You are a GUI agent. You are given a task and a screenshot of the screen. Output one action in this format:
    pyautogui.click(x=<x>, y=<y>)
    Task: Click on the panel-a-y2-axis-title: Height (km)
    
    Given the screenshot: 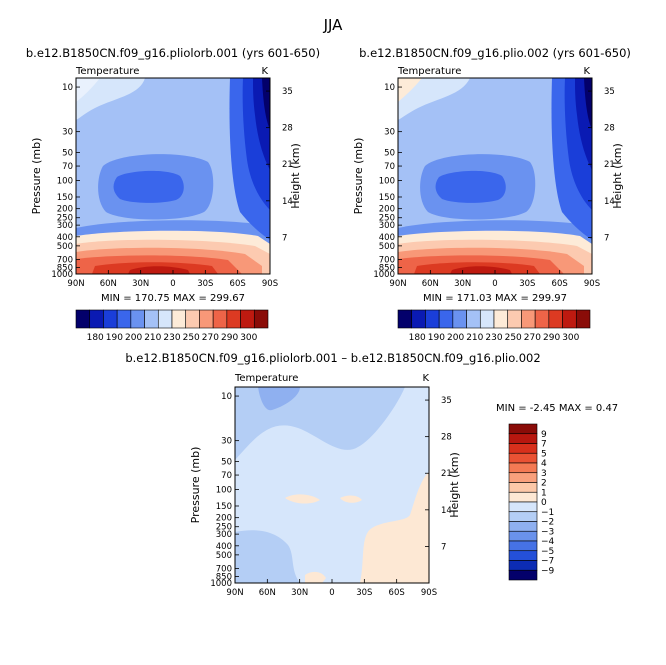 What is the action you would take?
    pyautogui.click(x=295, y=176)
    